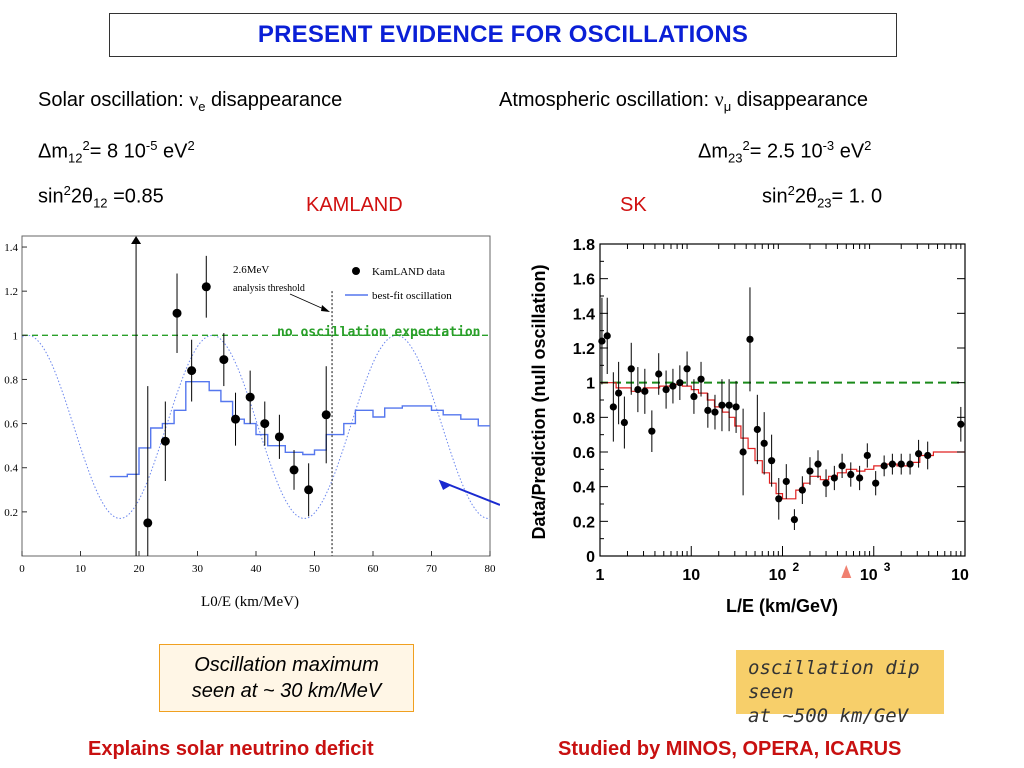  Describe the element at coordinates (11, 292) in the screenshot. I see `kamland-y-tick-label: 1.2` at that location.